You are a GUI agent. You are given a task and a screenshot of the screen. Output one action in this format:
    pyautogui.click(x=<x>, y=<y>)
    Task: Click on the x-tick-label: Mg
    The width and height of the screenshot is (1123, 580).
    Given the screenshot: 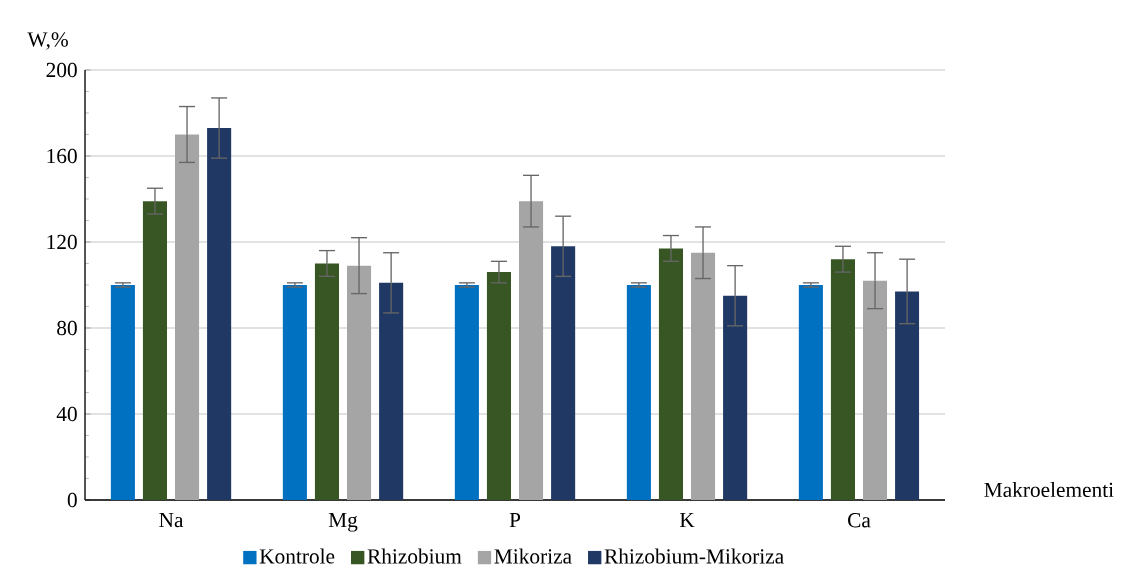 What is the action you would take?
    pyautogui.click(x=343, y=522)
    